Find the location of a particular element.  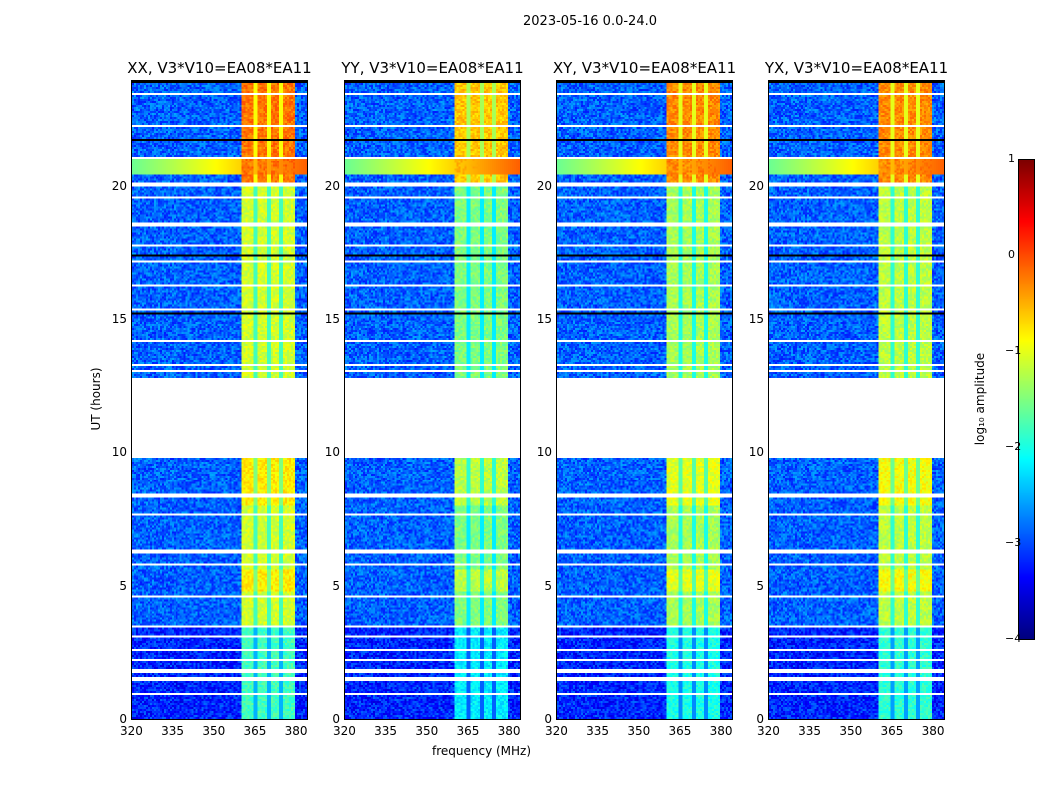

colorbar is located at coordinates (1026, 399).